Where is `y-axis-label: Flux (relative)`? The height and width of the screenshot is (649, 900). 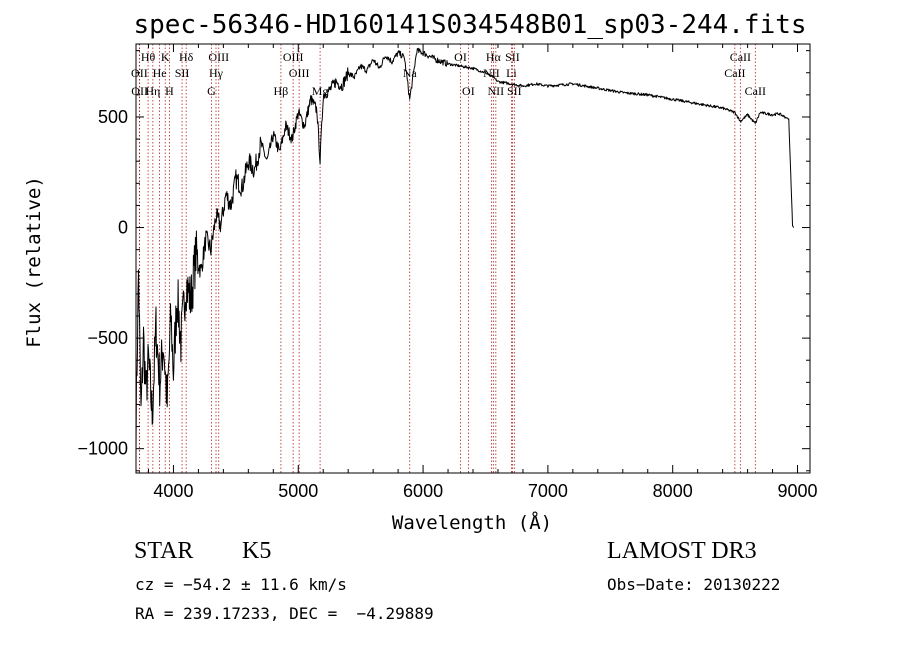 y-axis-label: Flux (relative) is located at coordinates (34, 262).